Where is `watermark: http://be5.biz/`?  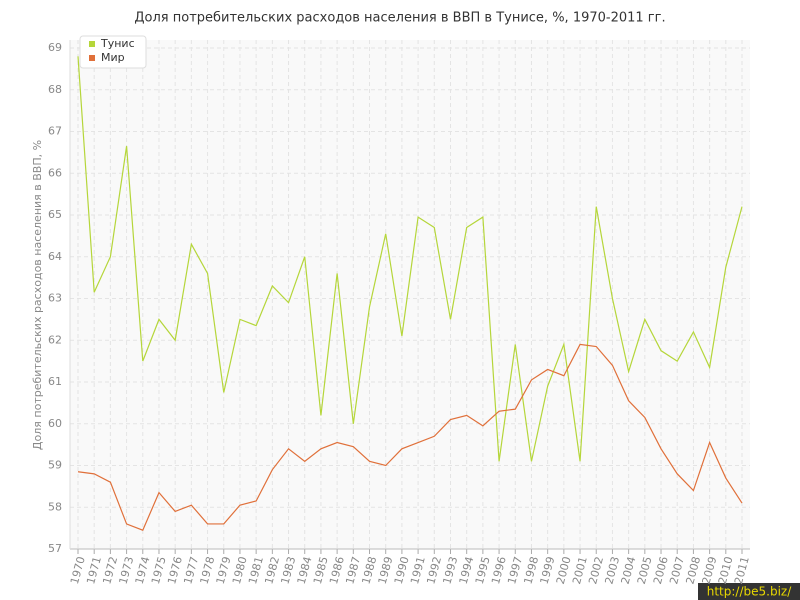 watermark: http://be5.biz/ is located at coordinates (749, 592).